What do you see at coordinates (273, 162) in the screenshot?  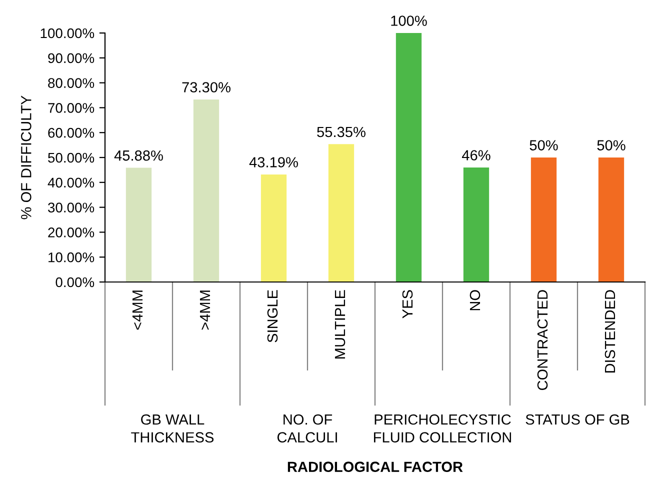 I see `data-label: 43.19%` at bounding box center [273, 162].